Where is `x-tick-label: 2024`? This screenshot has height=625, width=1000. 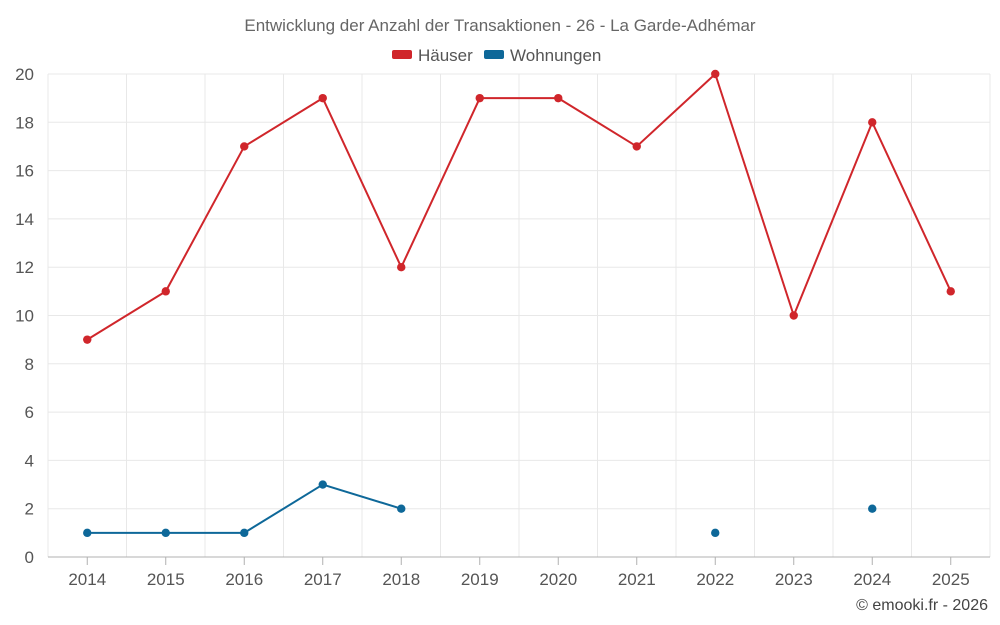 x-tick-label: 2024 is located at coordinates (872, 579).